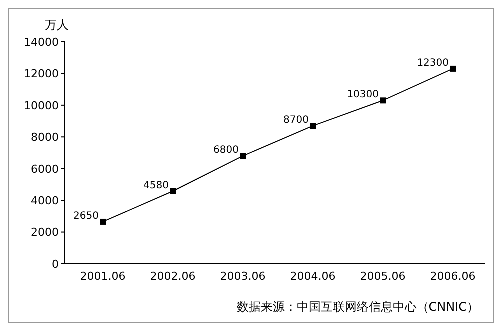 This screenshot has height=331, width=502. Describe the element at coordinates (57, 25) in the screenshot. I see `y-axis-title: 万人` at that location.